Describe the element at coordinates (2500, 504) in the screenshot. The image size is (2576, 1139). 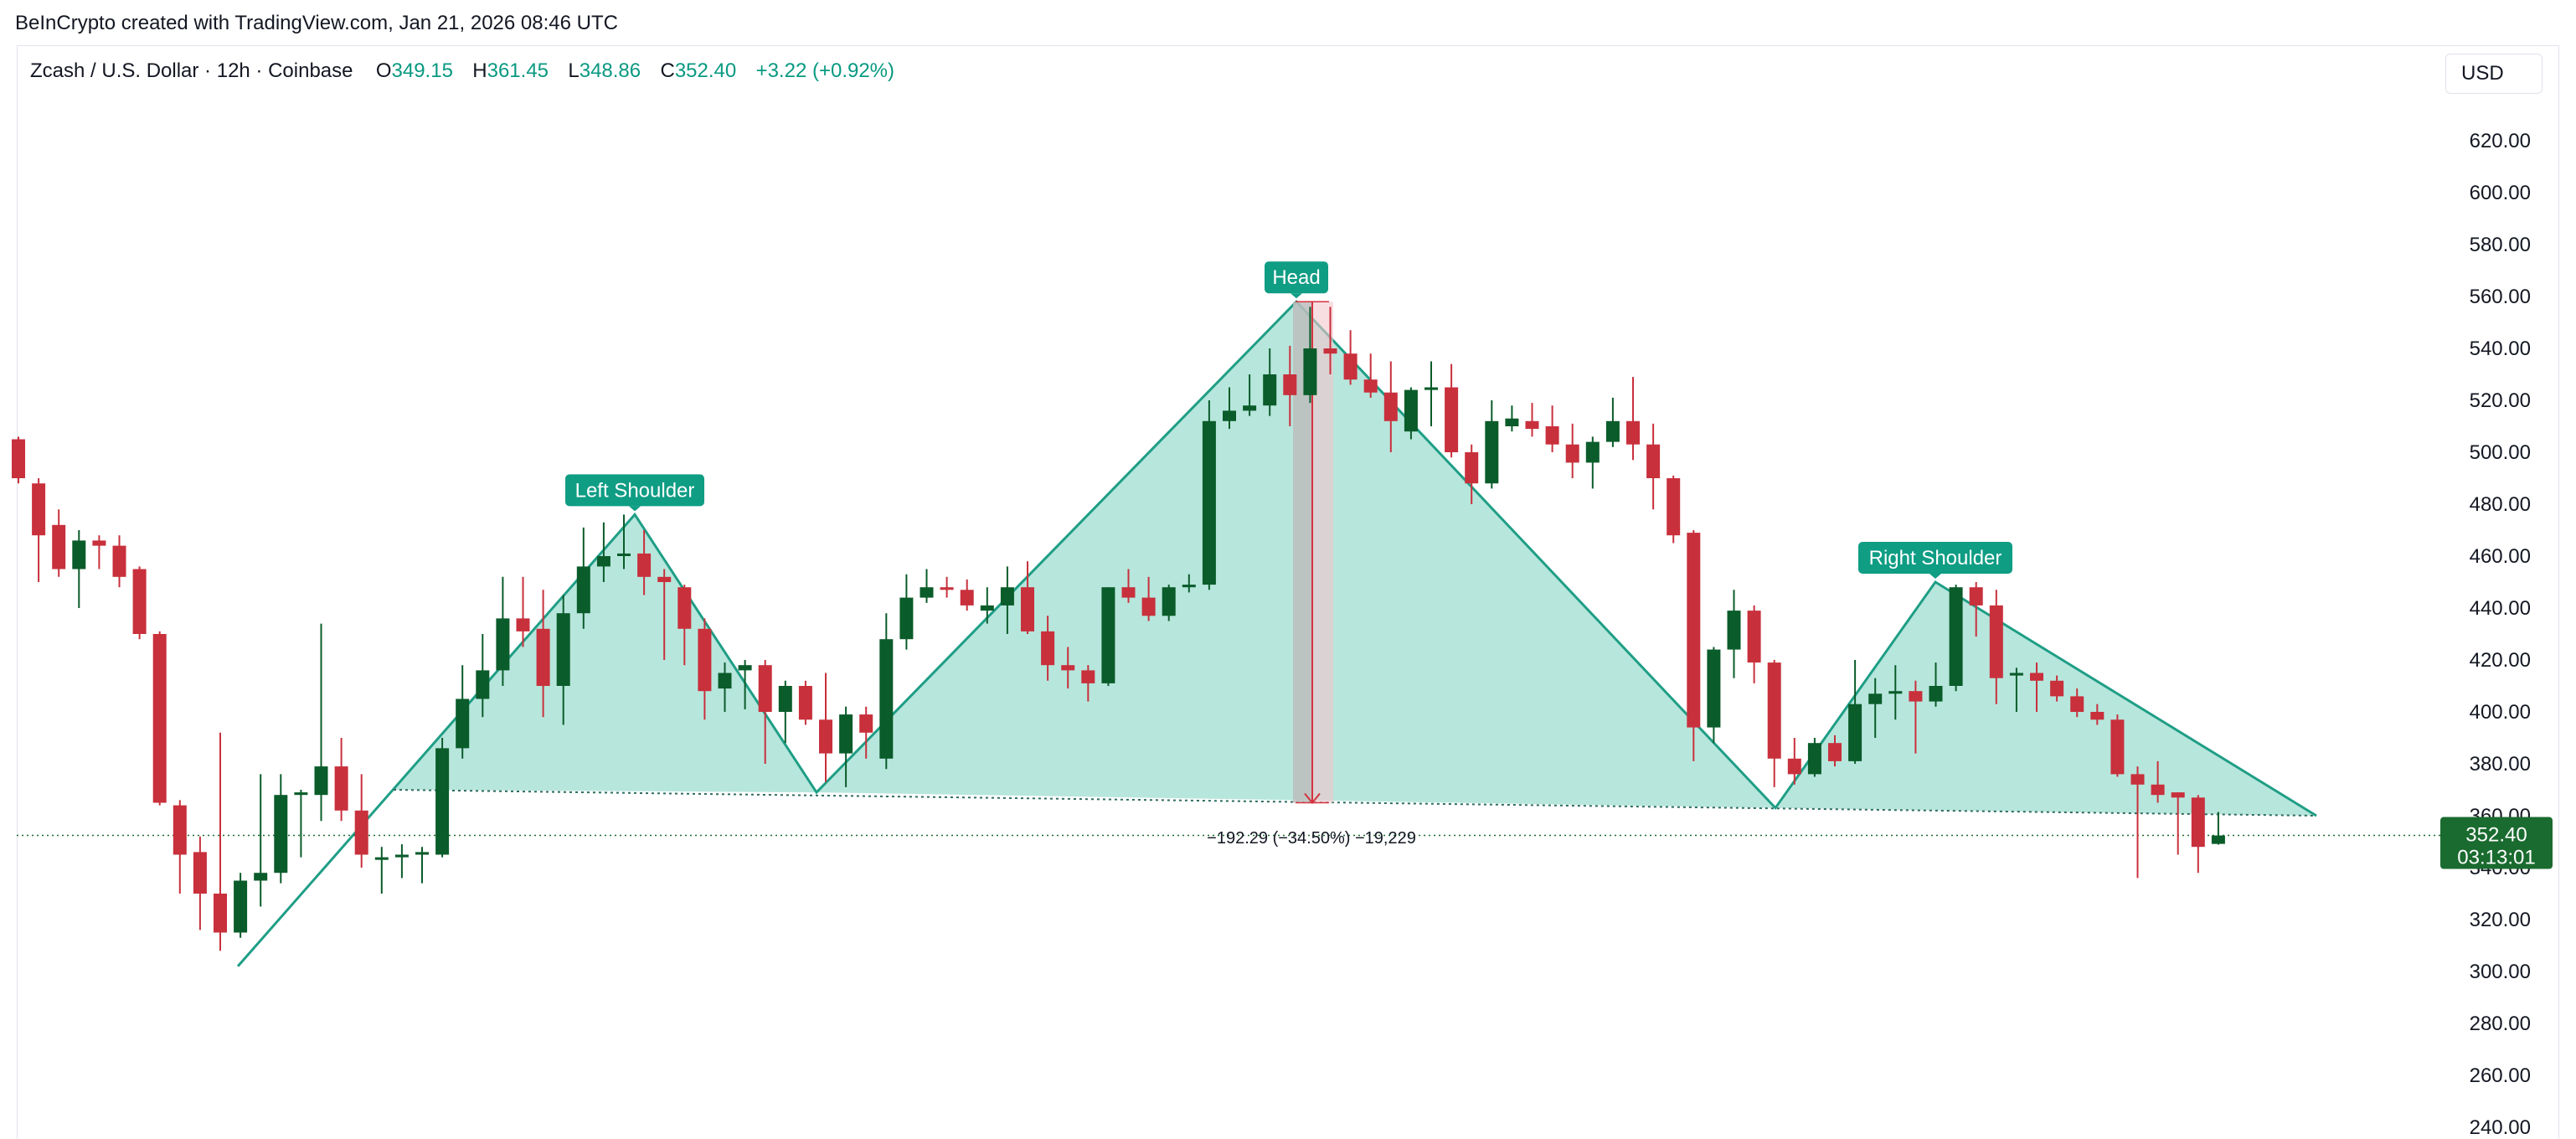
I see `y-tick-label: 480.00` at that location.